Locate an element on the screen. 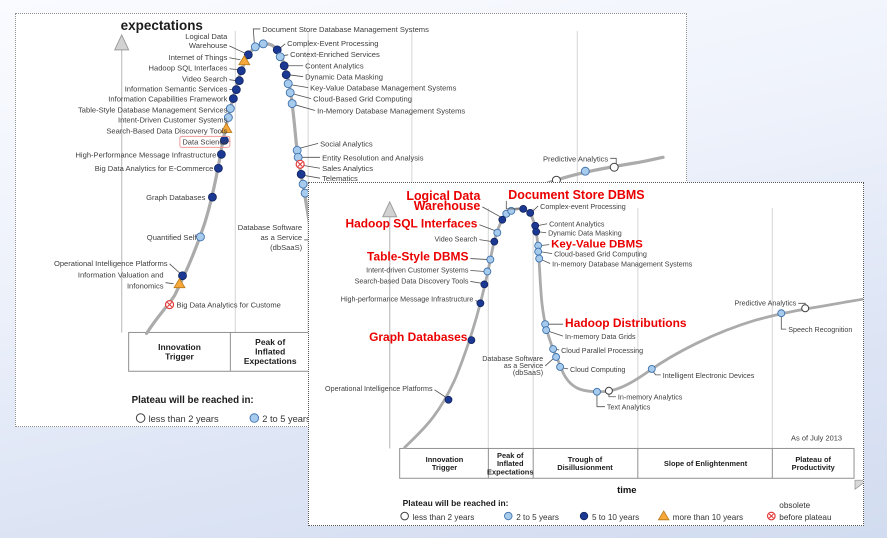 The height and width of the screenshot is (538, 887). tech-label: Speech Recognition is located at coordinates (820, 330).